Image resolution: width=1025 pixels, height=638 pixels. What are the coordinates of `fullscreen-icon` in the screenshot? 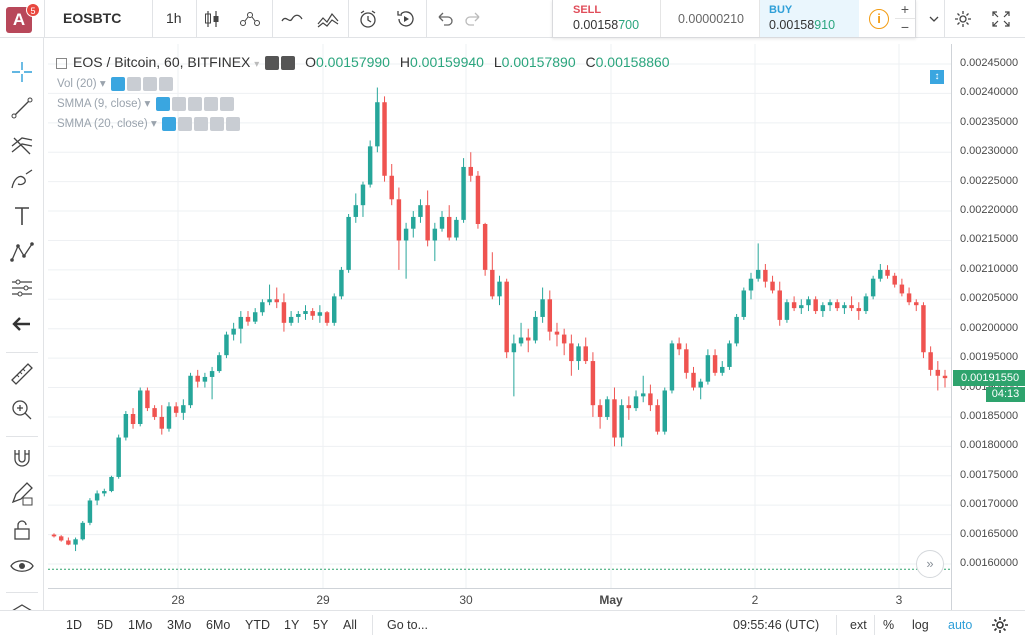 It's located at (1001, 19).